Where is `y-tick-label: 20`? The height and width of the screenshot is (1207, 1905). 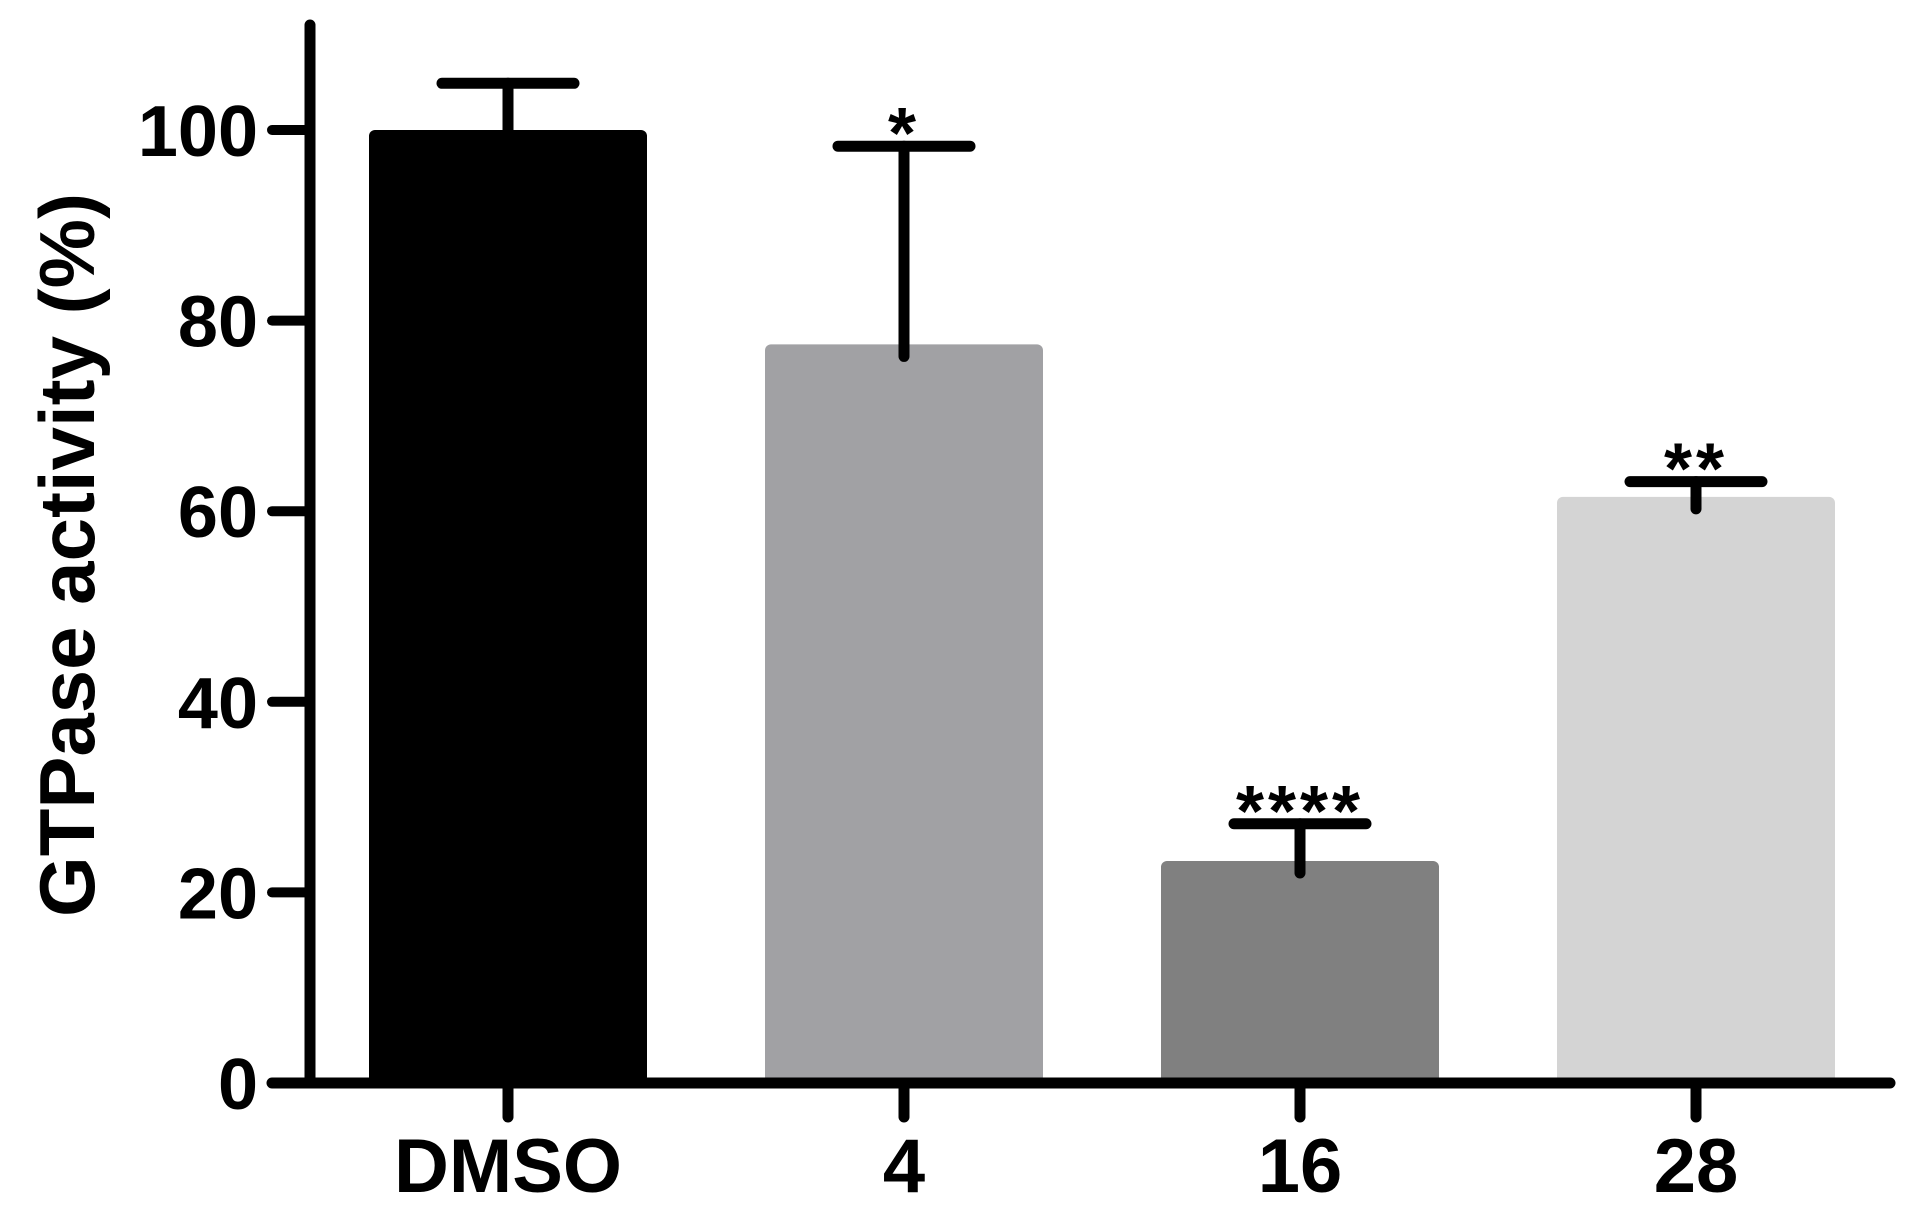
y-tick-label: 20 is located at coordinates (218, 894).